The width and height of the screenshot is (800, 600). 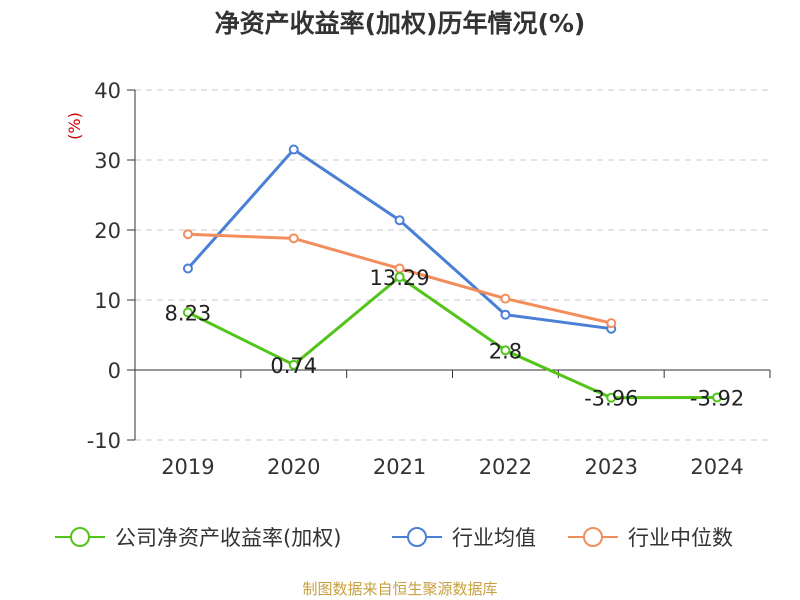 I want to click on data-label: -3.96, so click(x=611, y=399).